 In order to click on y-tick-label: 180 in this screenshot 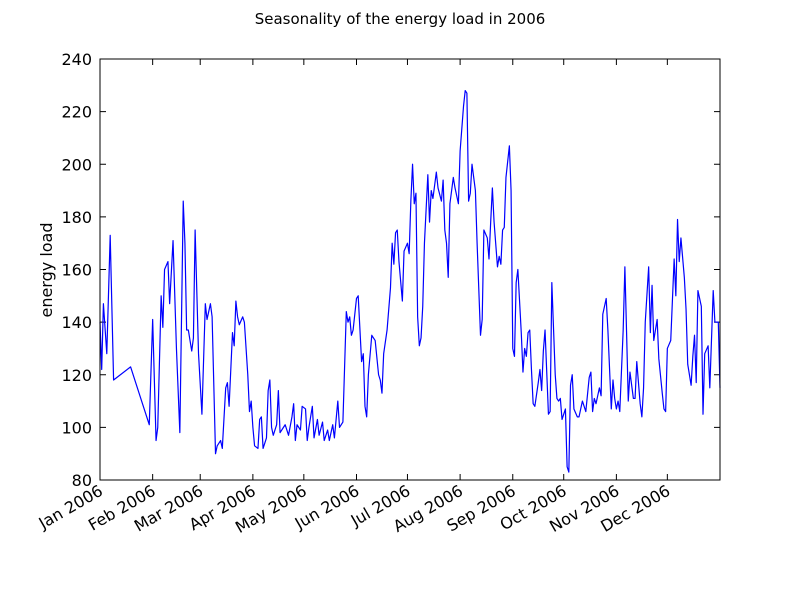, I will do `click(76, 217)`.